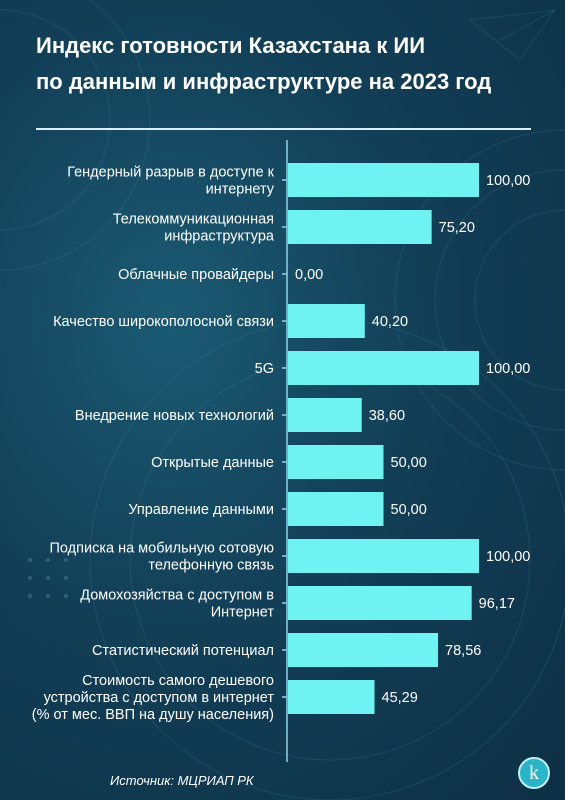 The image size is (565, 800). I want to click on category-label-1: Телекоммуникационная инфраструктура, so click(194, 228).